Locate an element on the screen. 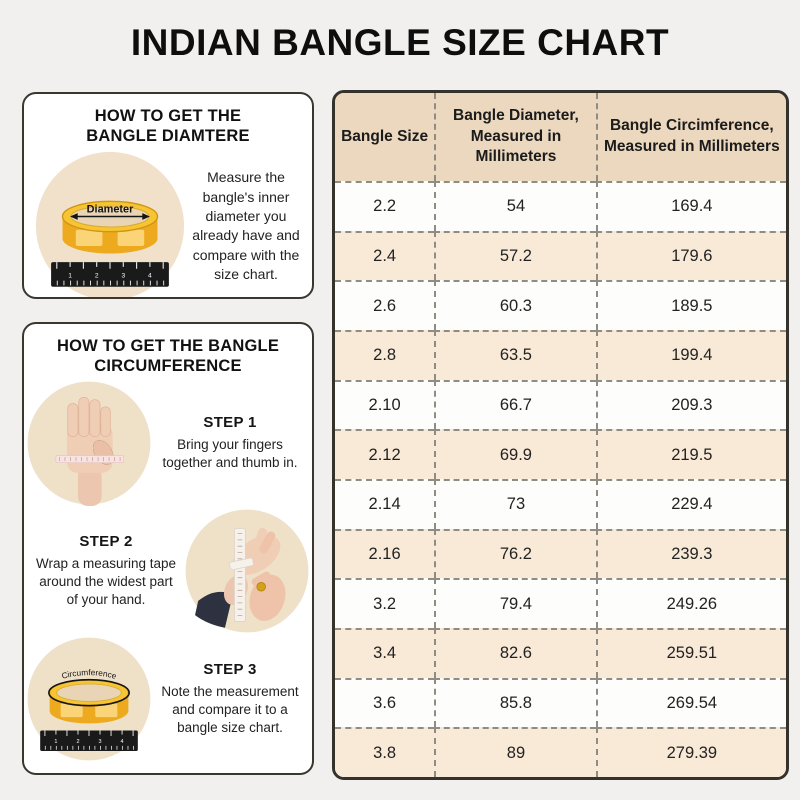 The width and height of the screenshot is (800, 800). table-cell: 54 is located at coordinates (515, 206).